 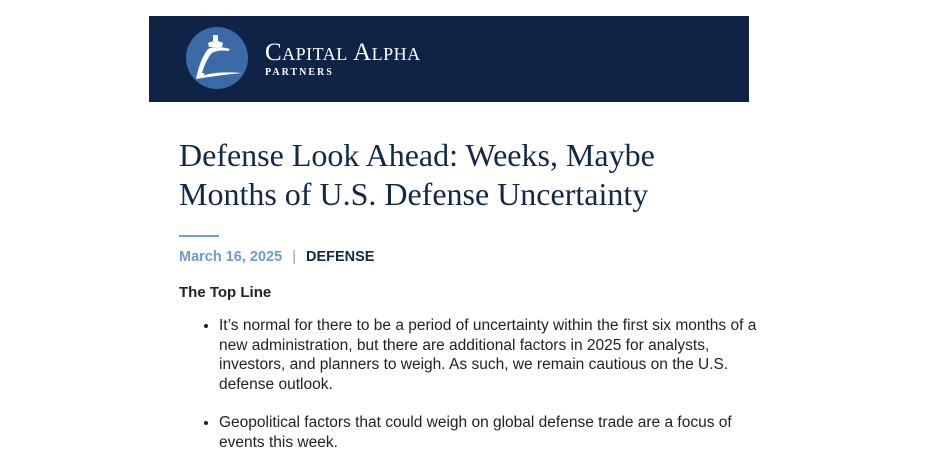 What do you see at coordinates (199, 236) in the screenshot?
I see `title-divider` at bounding box center [199, 236].